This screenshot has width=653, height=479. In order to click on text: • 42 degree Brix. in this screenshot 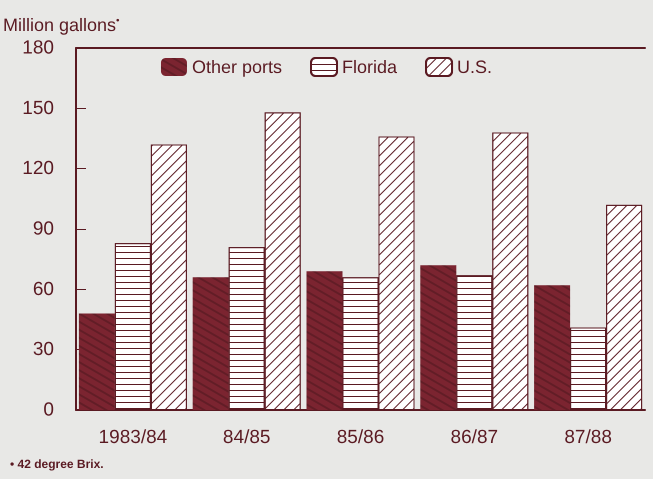, I will do `click(57, 464)`.